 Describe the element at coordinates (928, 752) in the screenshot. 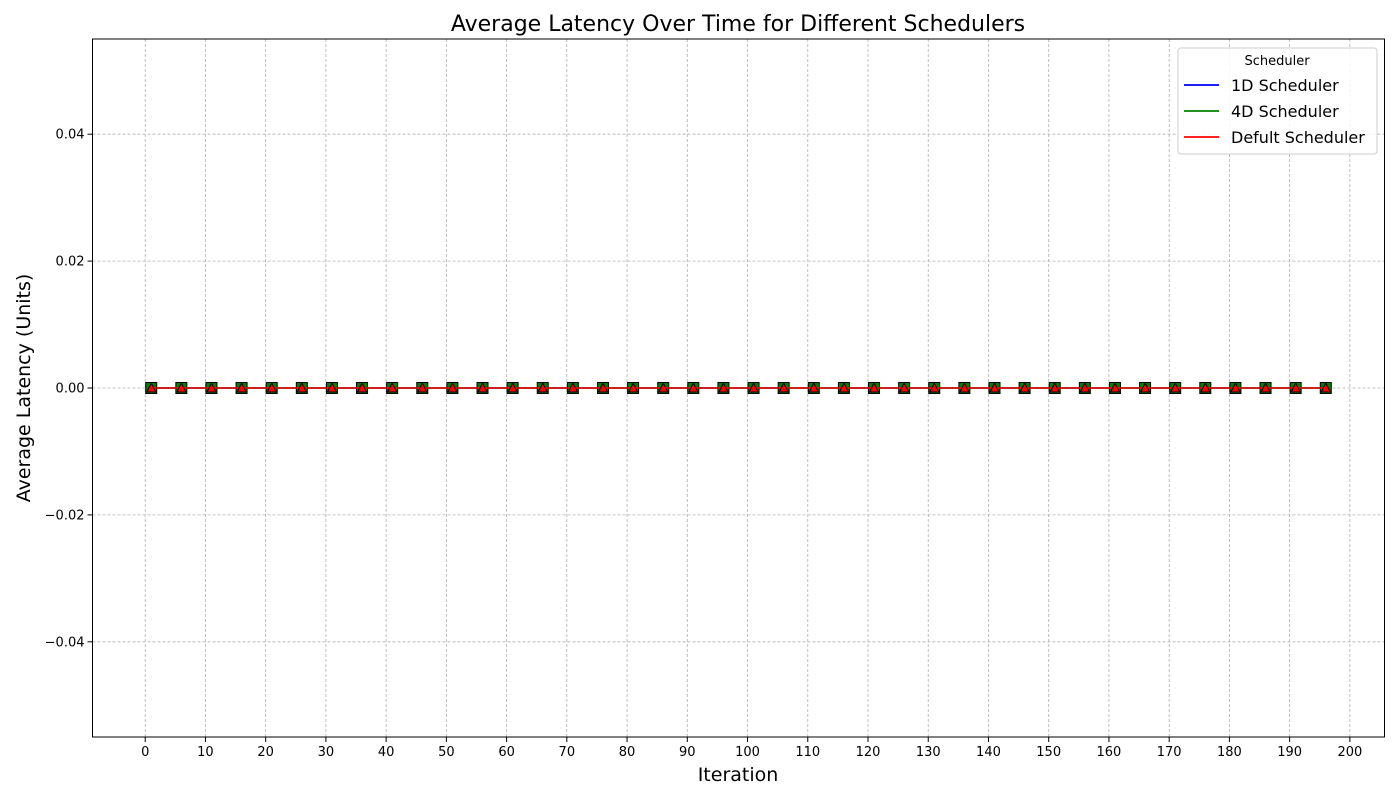

I see `x-tick-label: 130` at that location.